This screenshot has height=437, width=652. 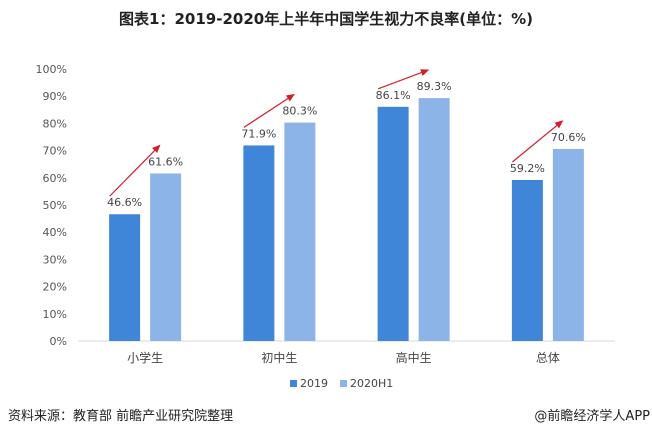 I want to click on y-tick-label: 50%, so click(x=55, y=205).